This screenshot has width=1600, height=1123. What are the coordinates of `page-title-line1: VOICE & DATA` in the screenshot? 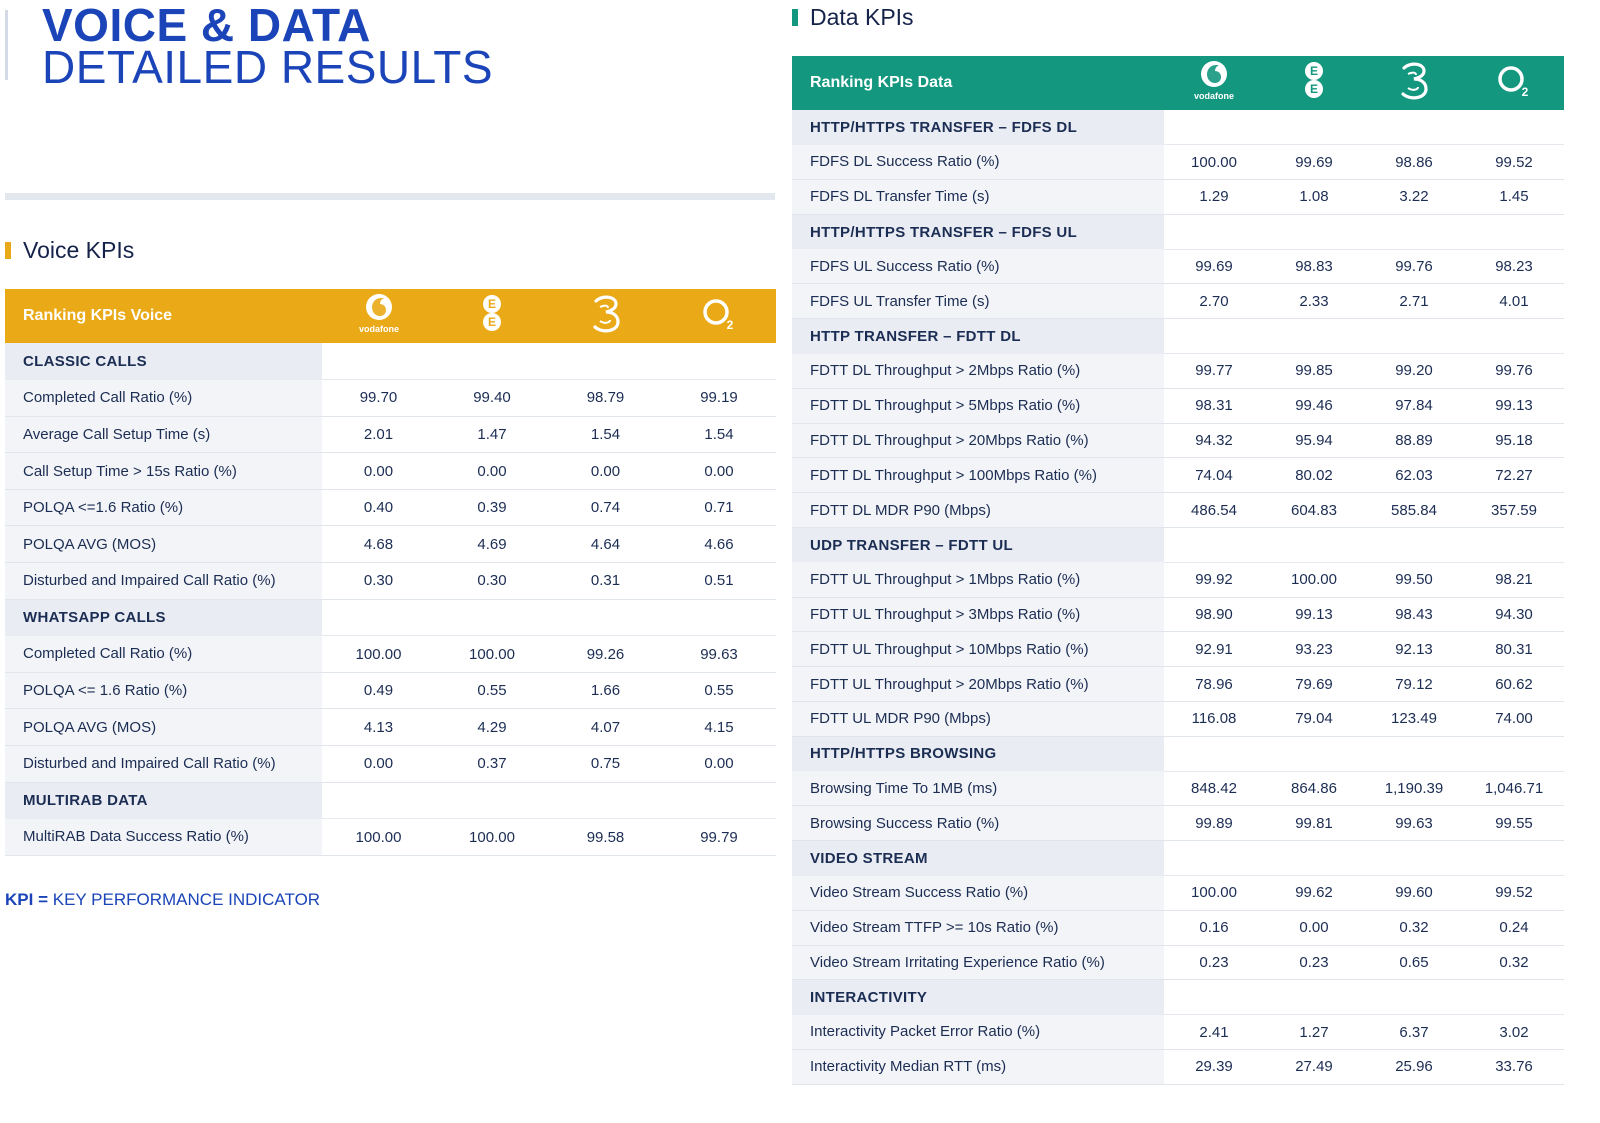 It's located at (206, 25).